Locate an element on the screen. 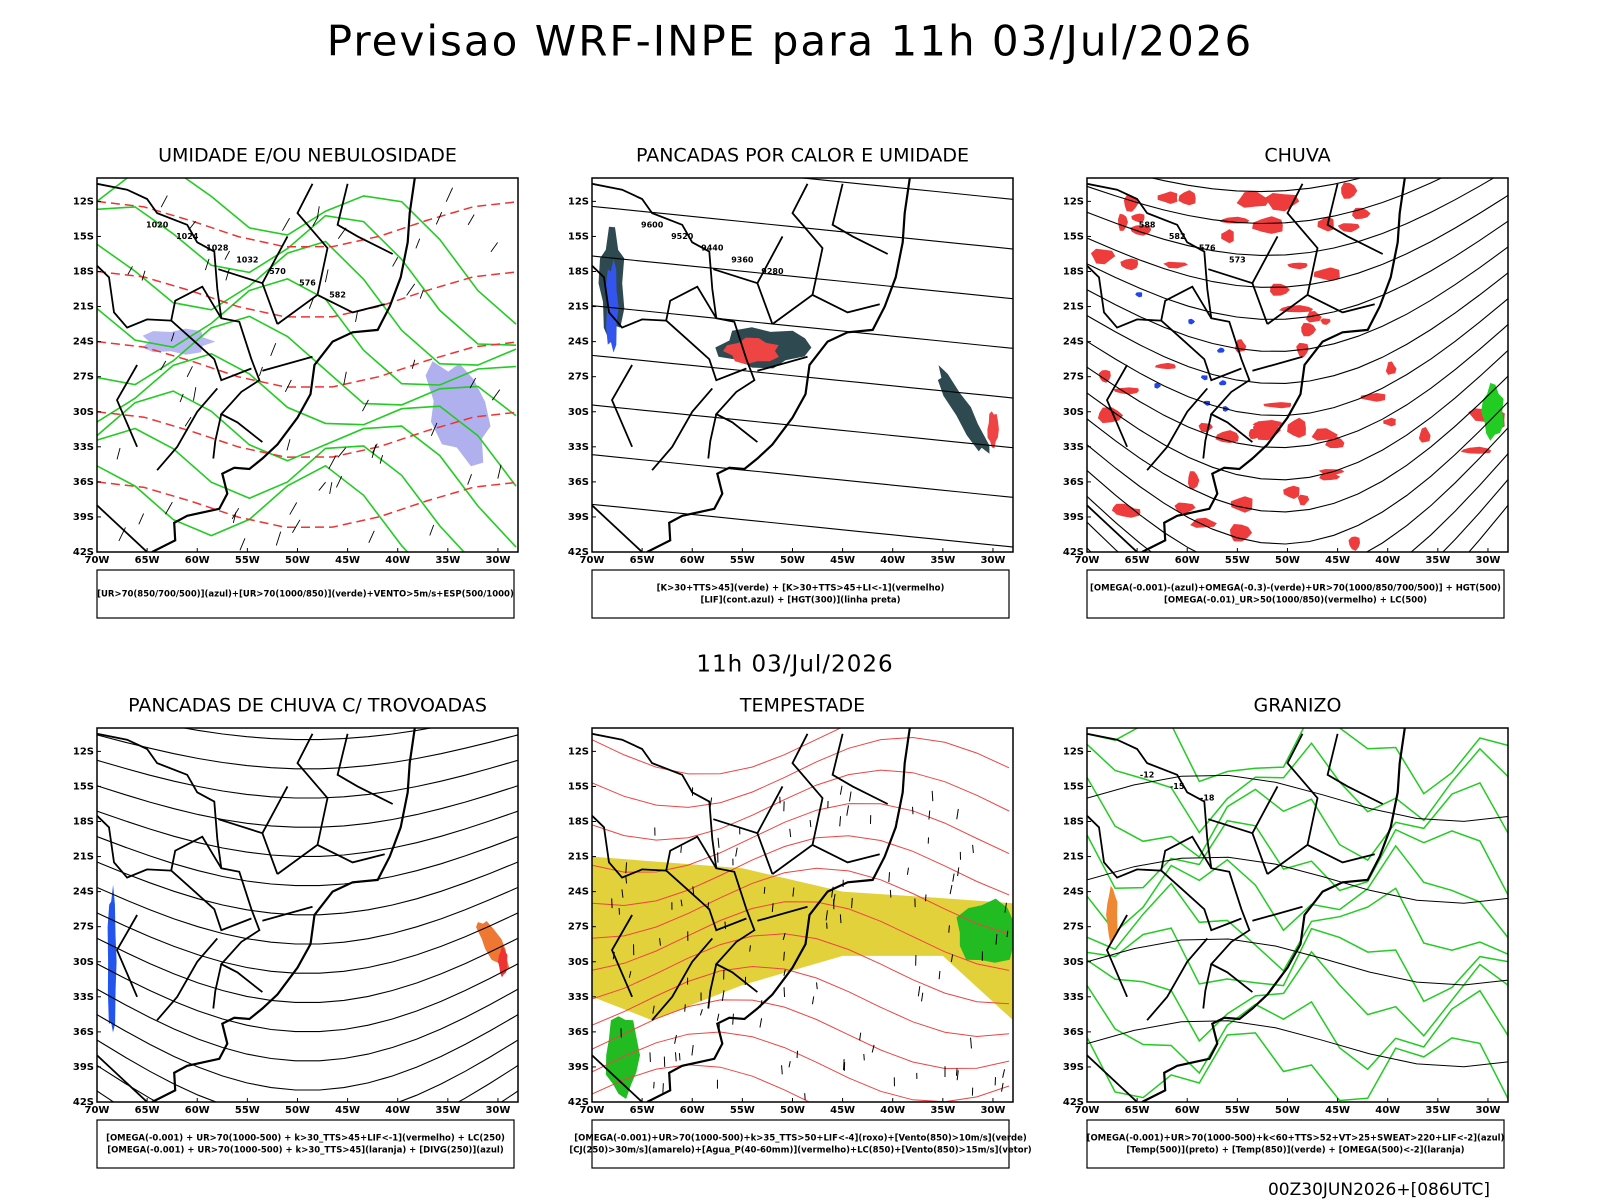  humidity-area is located at coordinates (179, 341).